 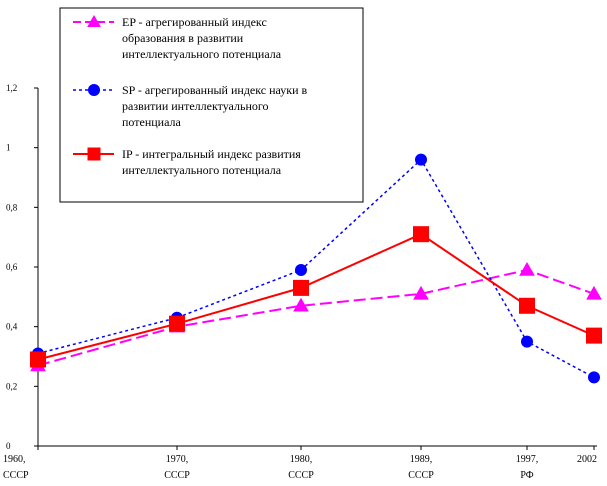 I want to click on x-tick-label-year: 2002, so click(x=587, y=459).